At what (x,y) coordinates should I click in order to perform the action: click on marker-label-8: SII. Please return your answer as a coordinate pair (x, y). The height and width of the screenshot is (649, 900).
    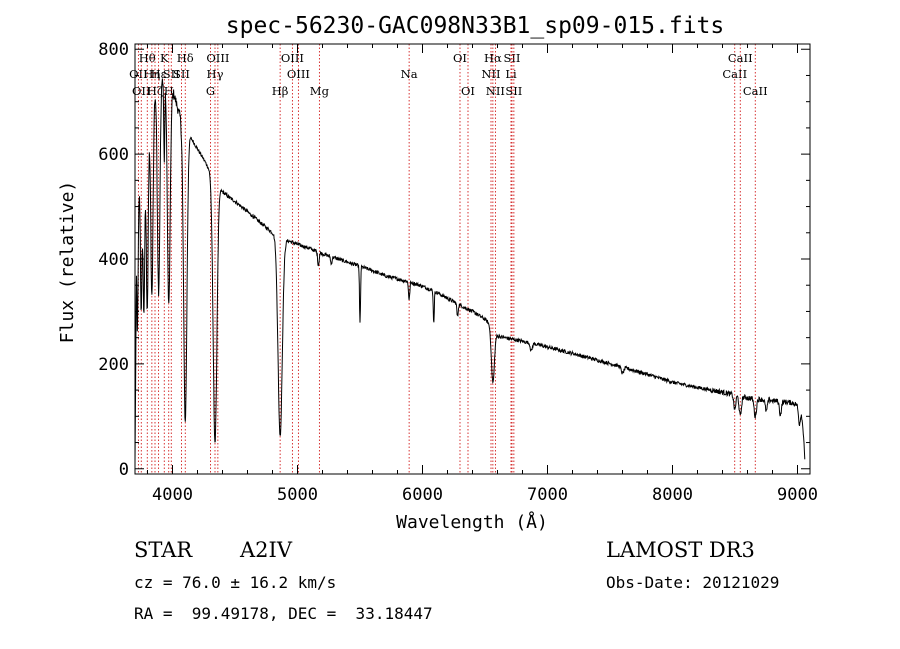
    Looking at the image, I should click on (171, 74).